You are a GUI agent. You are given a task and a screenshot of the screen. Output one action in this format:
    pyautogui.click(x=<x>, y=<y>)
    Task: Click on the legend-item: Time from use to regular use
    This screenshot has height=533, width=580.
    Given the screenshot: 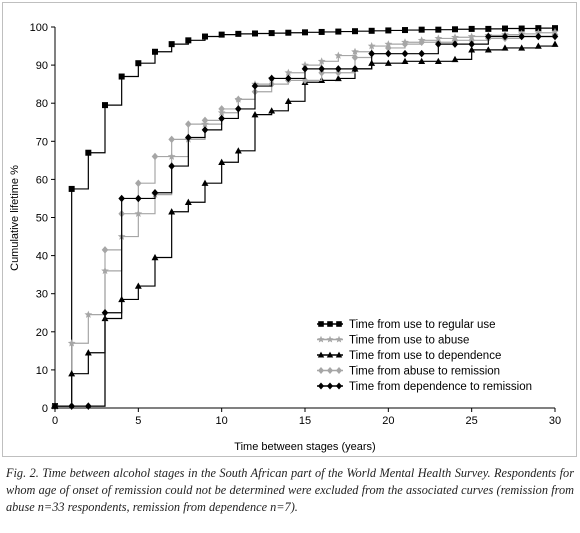 What is the action you would take?
    pyautogui.click(x=406, y=325)
    